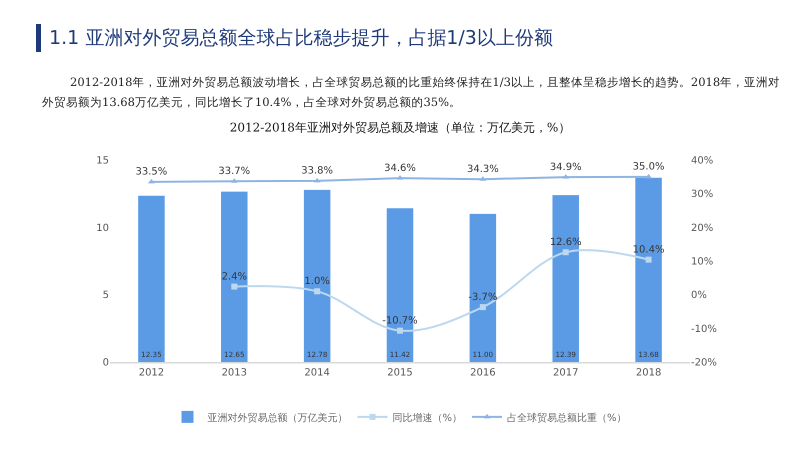 Image resolution: width=800 pixels, height=450 pixels. What do you see at coordinates (412, 92) in the screenshot?
I see `text: 2012-2018年，亚洲对外贸易总额波动增长，占全球贸易总额的比重始终保持在1/3以上，且整体呈稳步增长的趋势。2018年，亚洲对外贸易额为13.68万亿美元，同比增长了10.4%，占全球对外贸易总额的35%。` at bounding box center [412, 92].